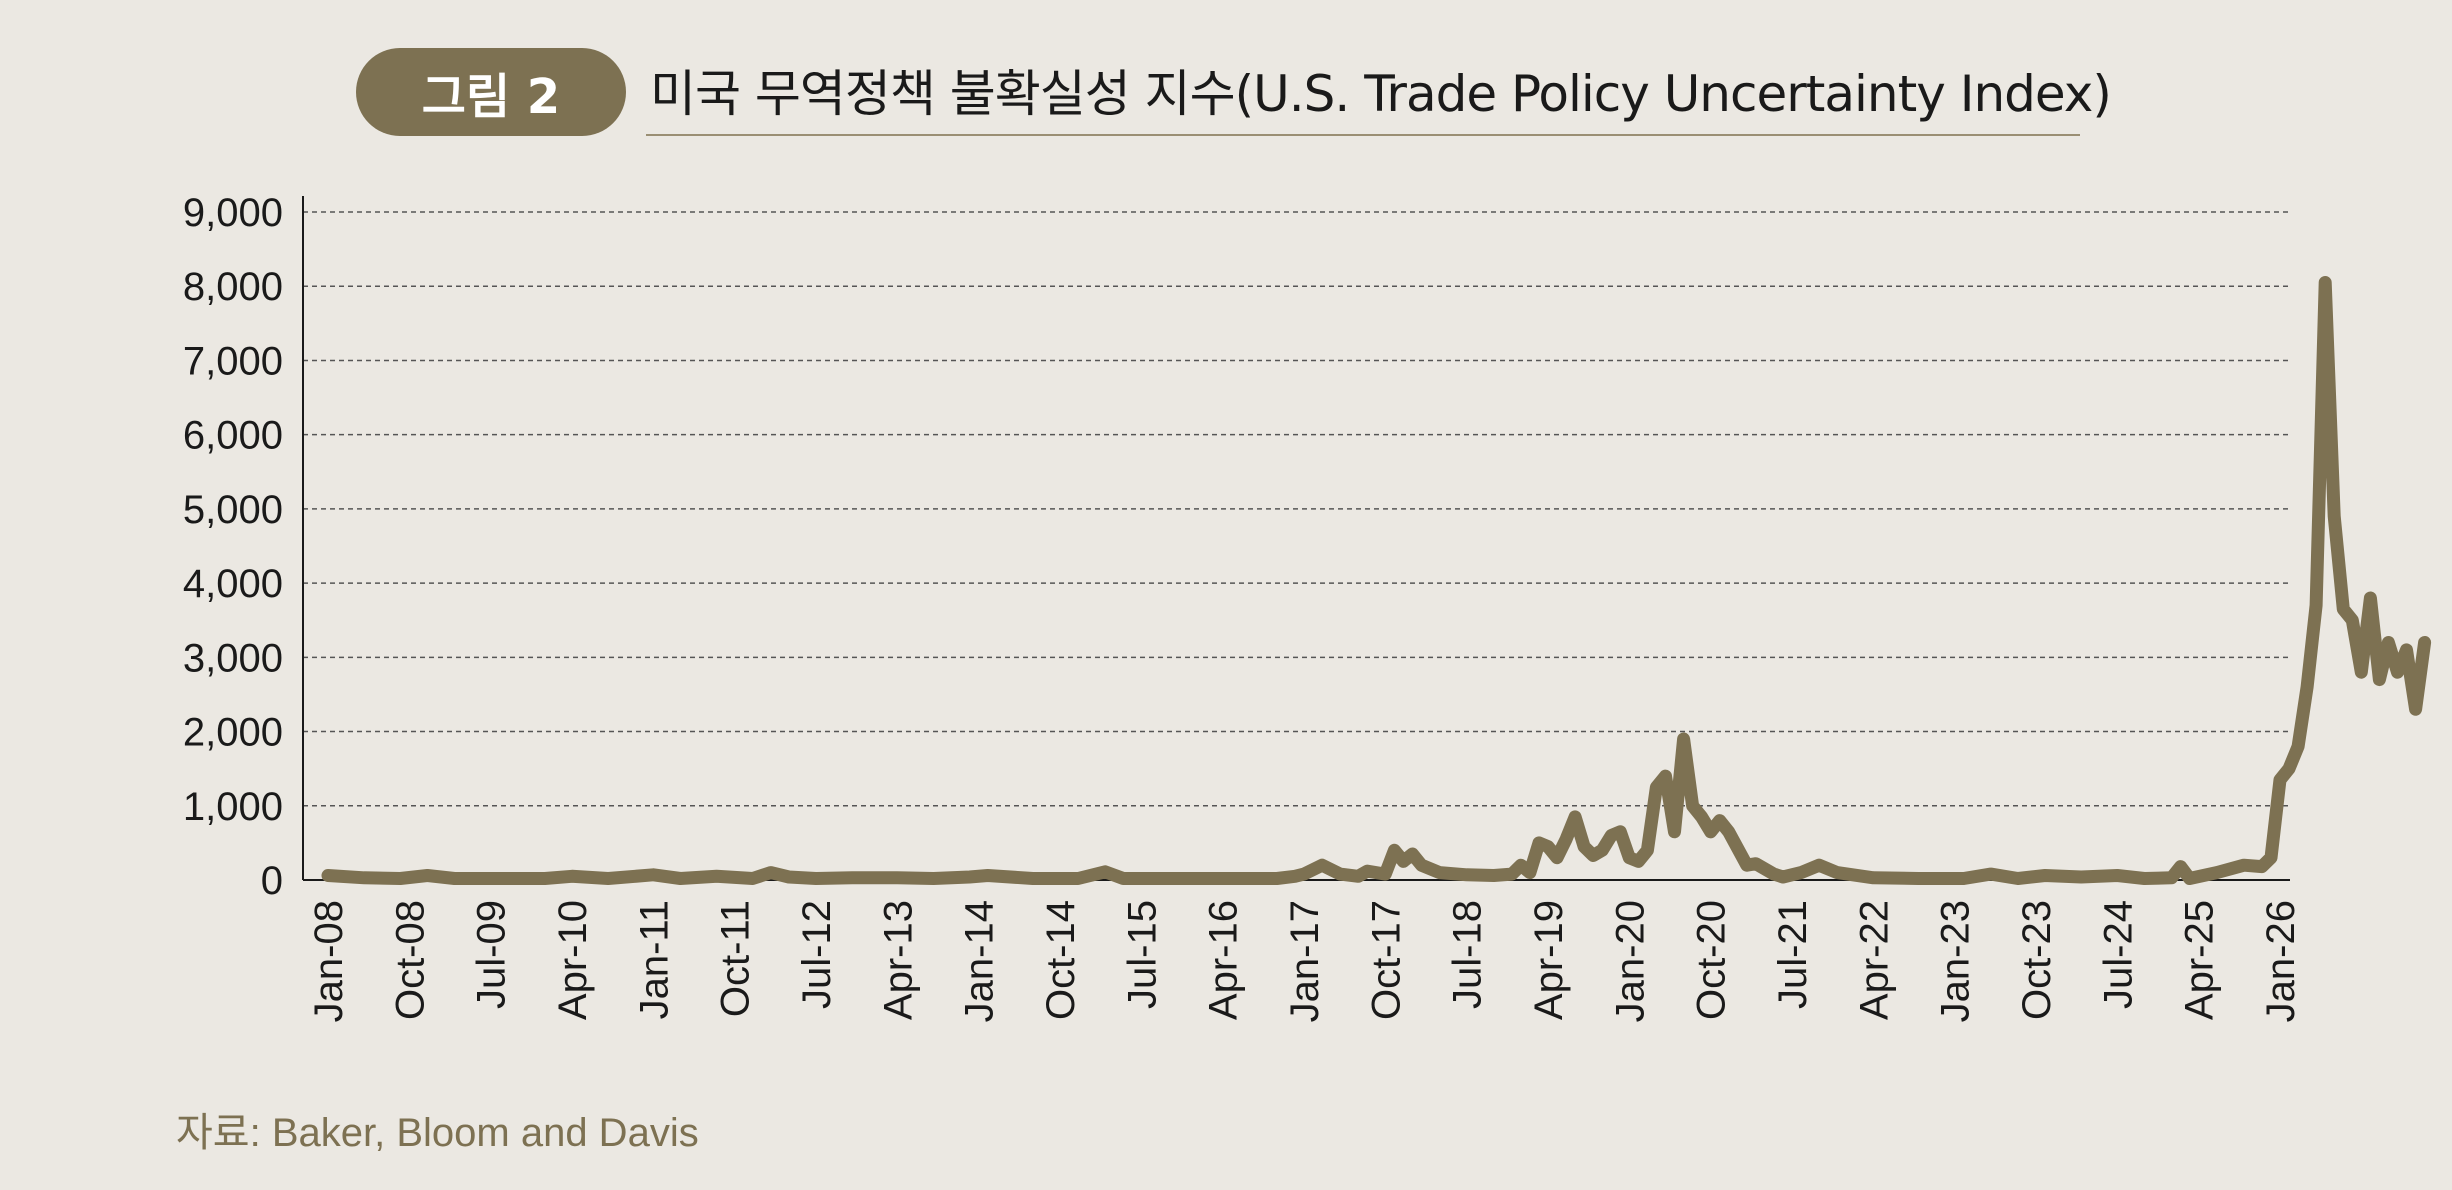 The image size is (2452, 1190). Describe the element at coordinates (980, 961) in the screenshot. I see `x-tick-label: Jan-14` at that location.